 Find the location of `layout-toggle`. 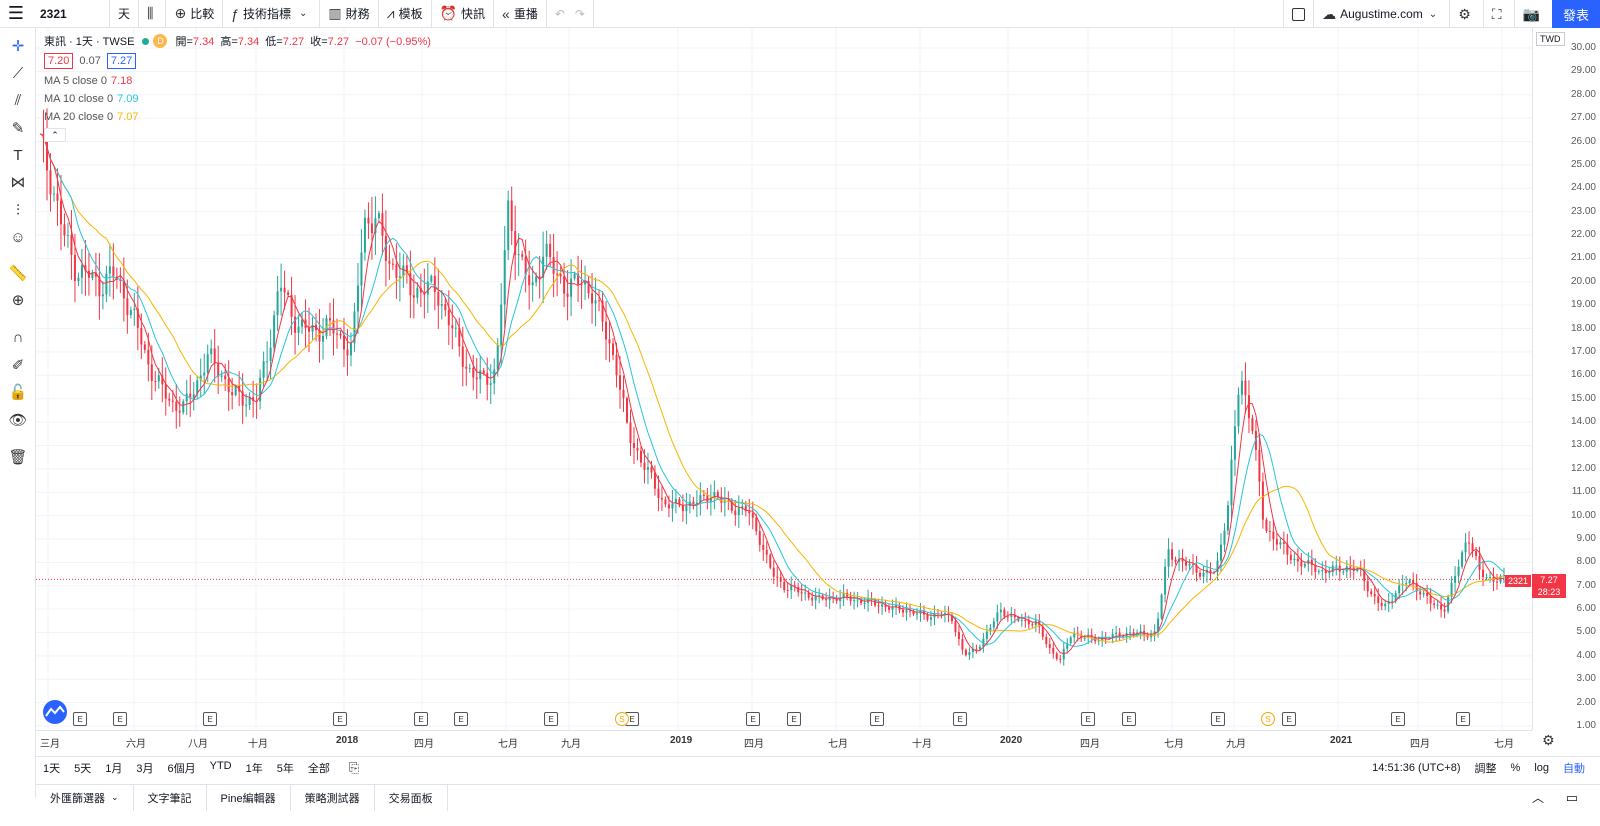

layout-toggle is located at coordinates (1298, 14).